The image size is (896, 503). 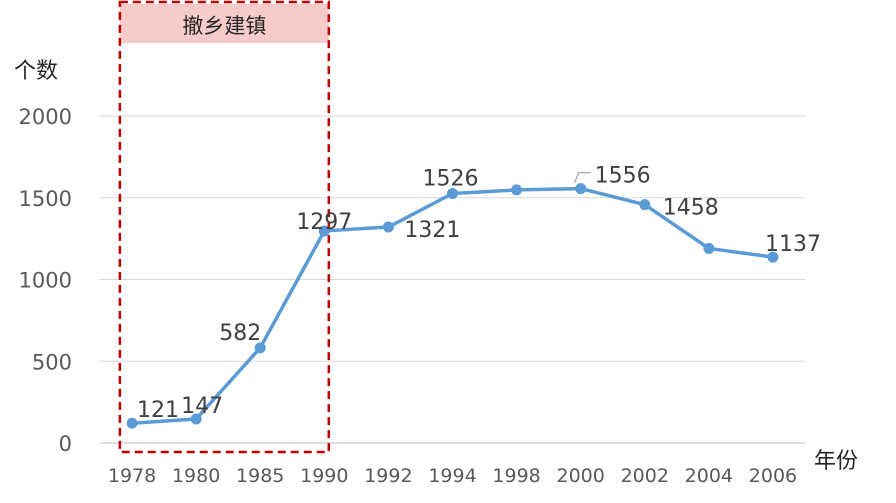 What do you see at coordinates (709, 476) in the screenshot?
I see `x-tick-label: 2004` at bounding box center [709, 476].